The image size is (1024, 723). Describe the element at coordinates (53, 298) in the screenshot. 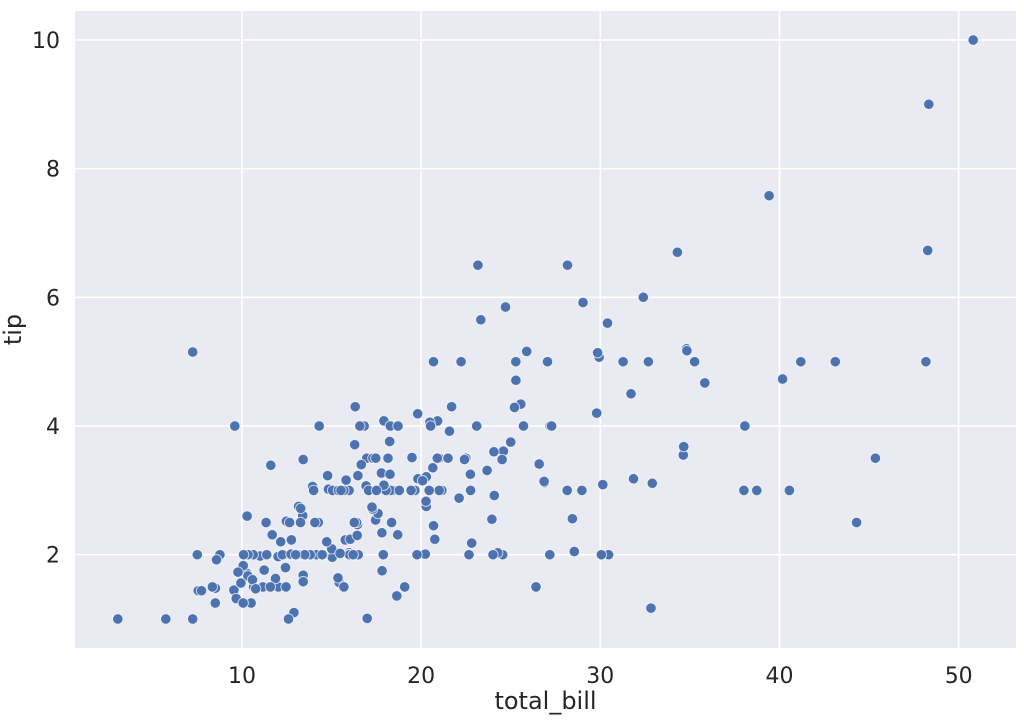

I see `y-tick-label: 6` at that location.